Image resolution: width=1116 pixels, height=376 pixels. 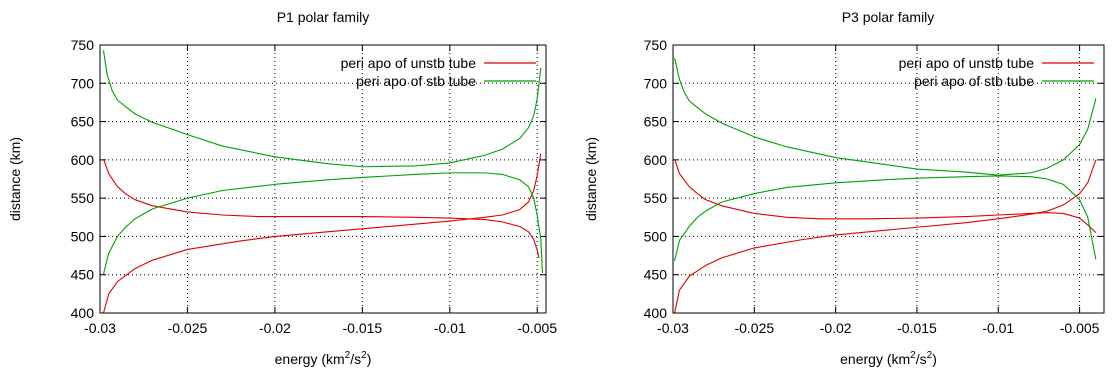 I want to click on chart-title: P1 polar family, so click(x=323, y=17).